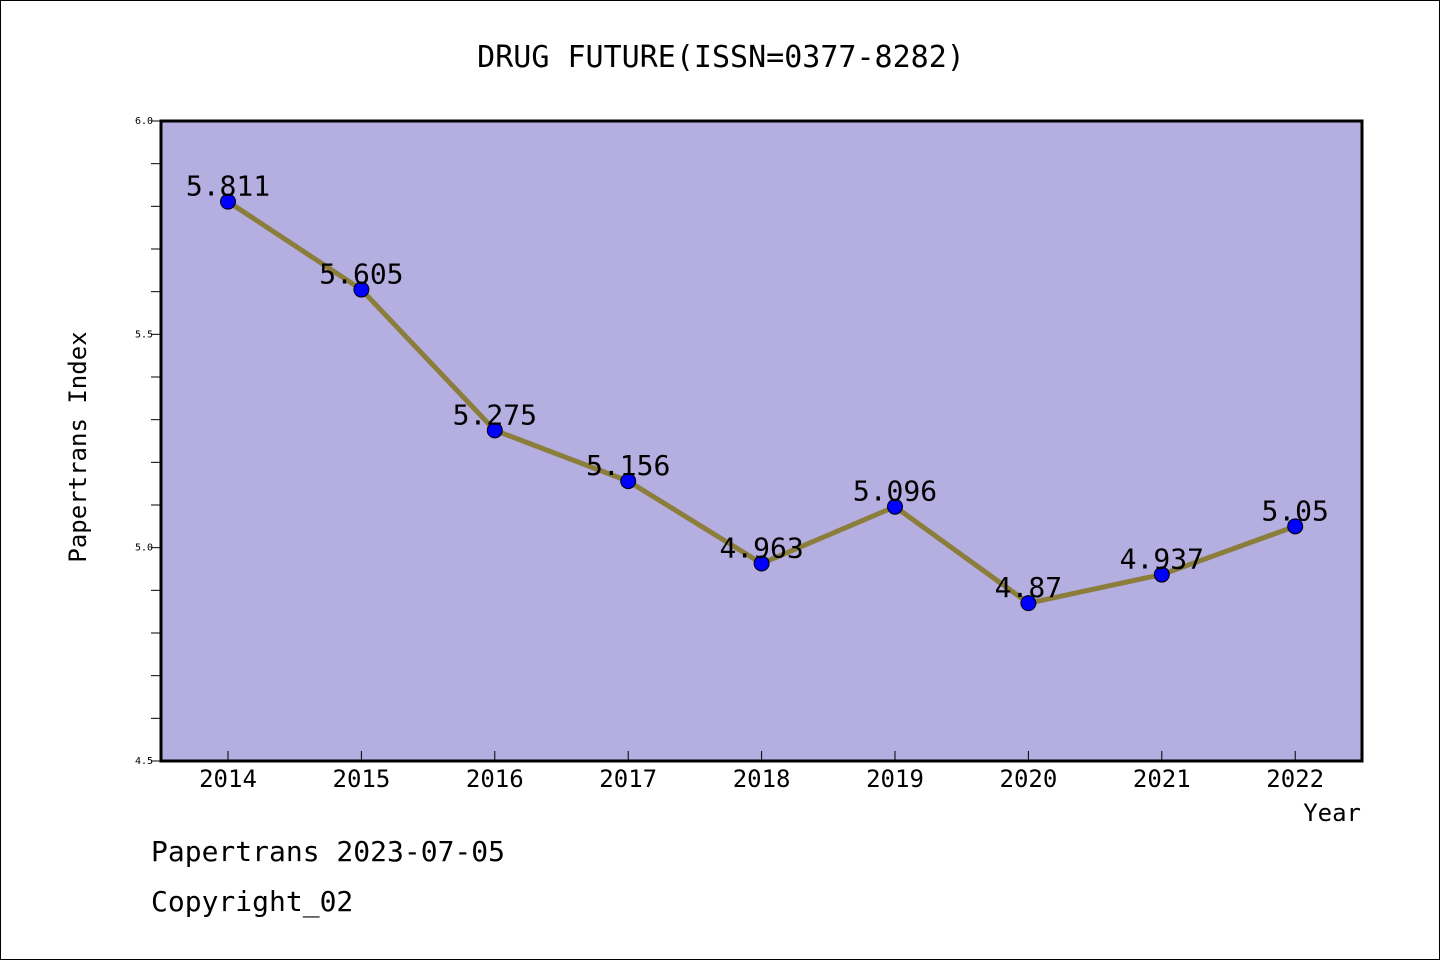 The width and height of the screenshot is (1440, 961). What do you see at coordinates (721, 57) in the screenshot?
I see `chart-title: DRUG FUTURE(ISSN=0377-8282)` at bounding box center [721, 57].